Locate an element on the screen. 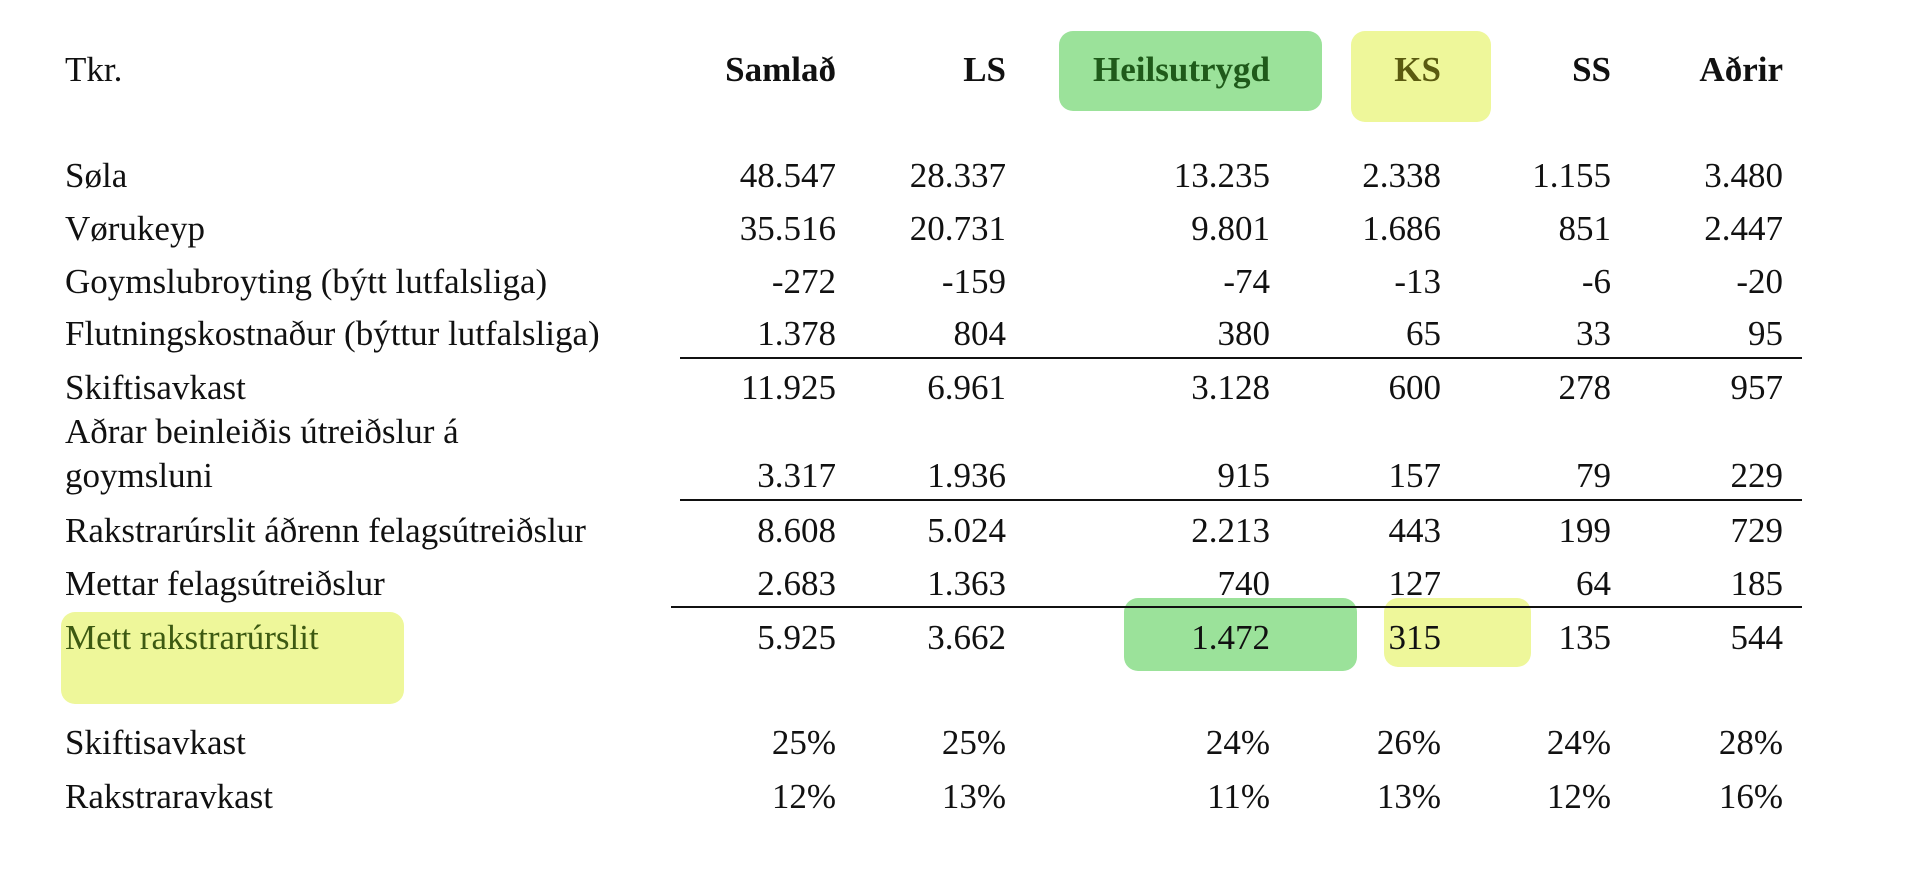  cell: 157 is located at coordinates (1415, 475).